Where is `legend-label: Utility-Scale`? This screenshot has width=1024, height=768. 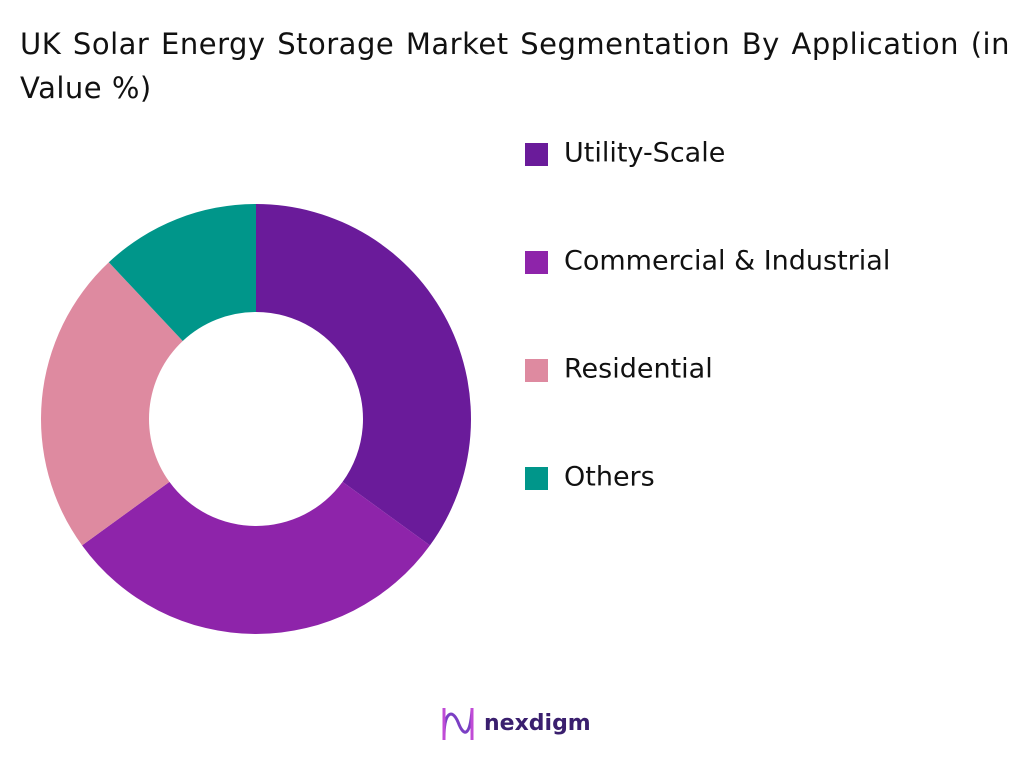 legend-label: Utility-Scale is located at coordinates (644, 153).